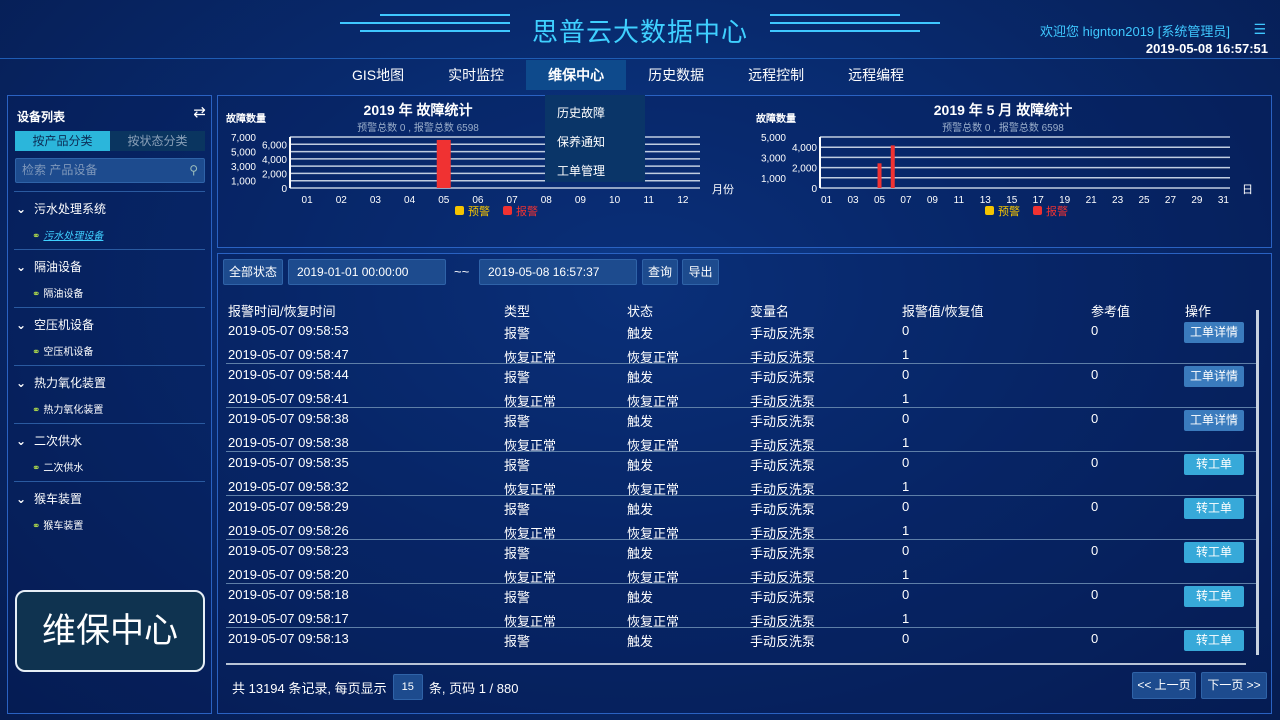 The image size is (1280, 720). Describe the element at coordinates (57, 292) in the screenshot. I see `tree-item: ⚭ 隔油设备` at that location.